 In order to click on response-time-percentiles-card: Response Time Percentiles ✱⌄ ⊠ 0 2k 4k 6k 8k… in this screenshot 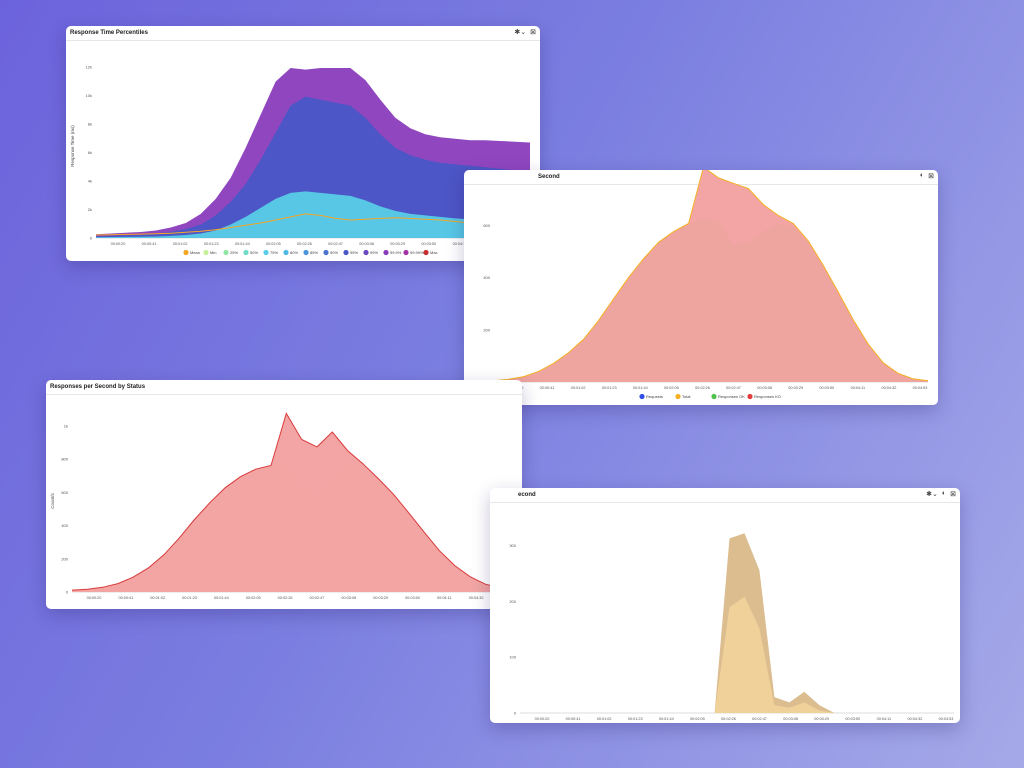, I will do `click(303, 143)`.